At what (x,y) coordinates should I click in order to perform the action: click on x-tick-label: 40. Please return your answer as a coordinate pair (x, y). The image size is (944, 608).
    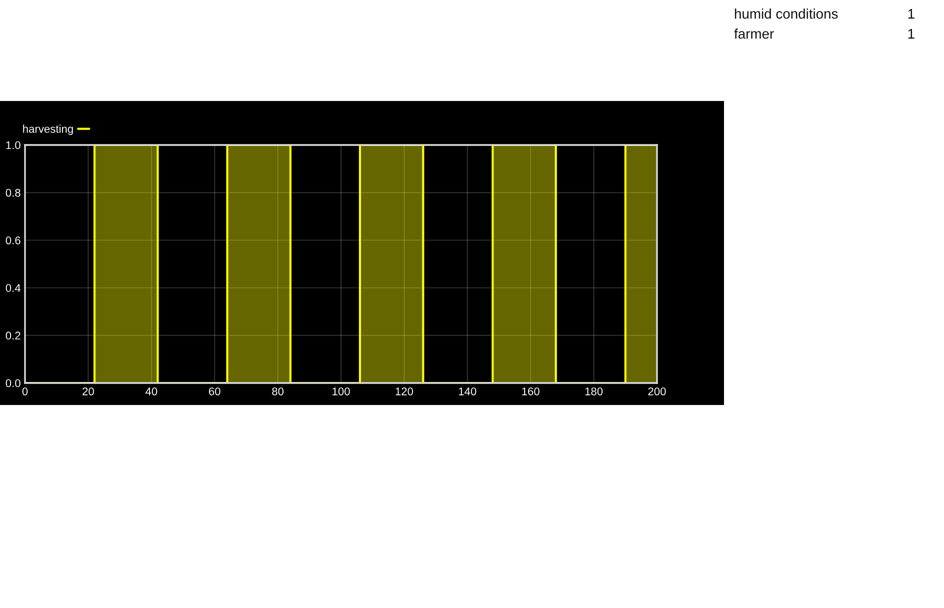
    Looking at the image, I should click on (151, 391).